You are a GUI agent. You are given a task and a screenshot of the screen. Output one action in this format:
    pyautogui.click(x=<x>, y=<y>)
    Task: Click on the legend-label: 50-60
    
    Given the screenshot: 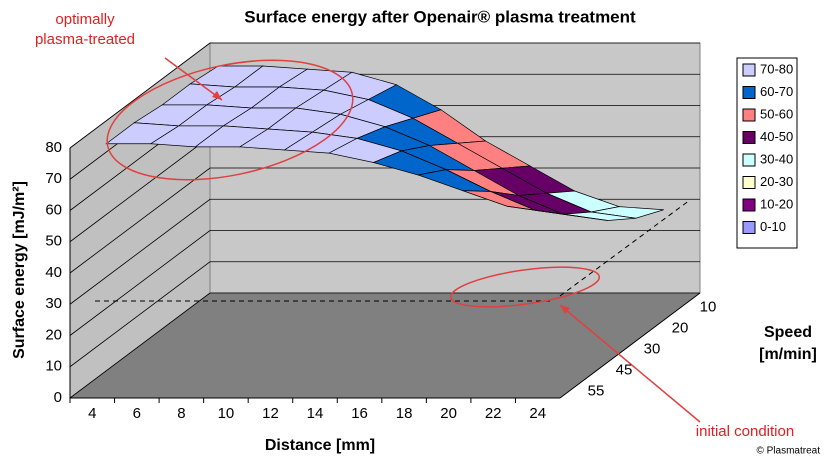 What is the action you would take?
    pyautogui.click(x=776, y=113)
    